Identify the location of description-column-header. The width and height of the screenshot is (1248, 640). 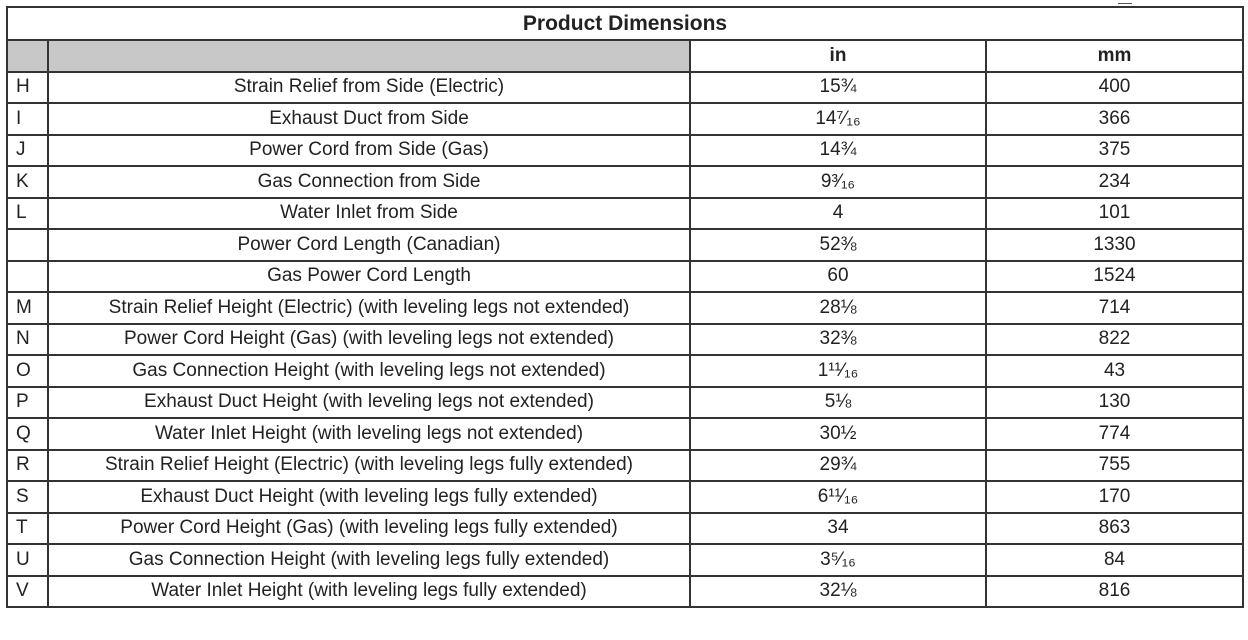
(369, 56).